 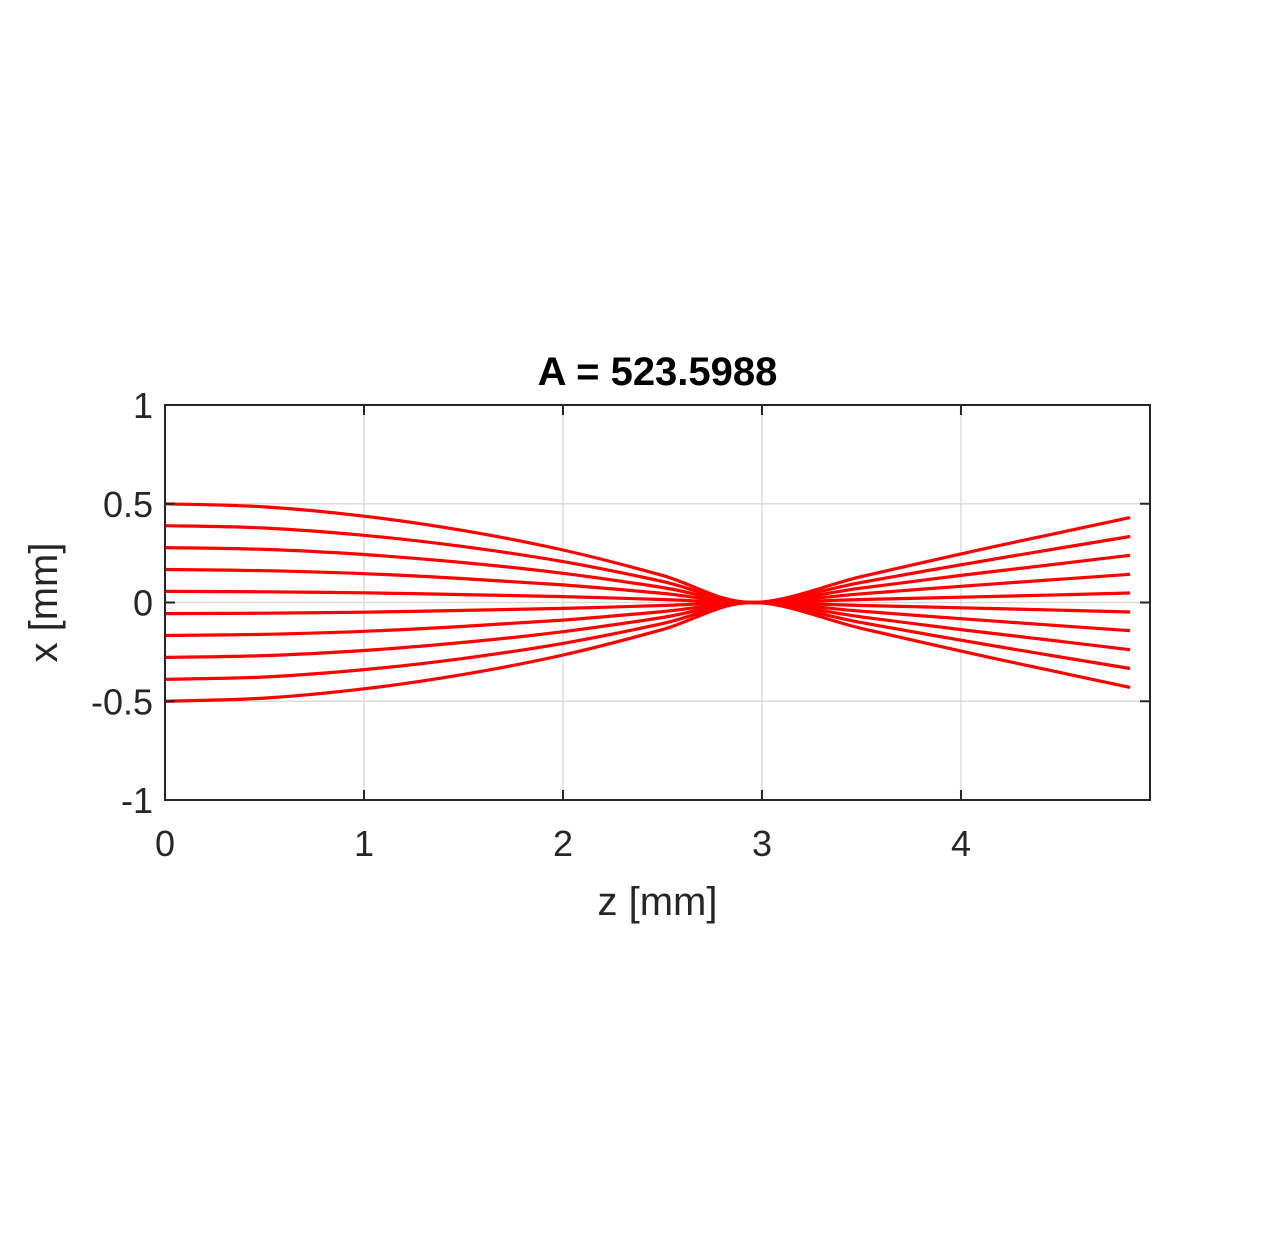 I want to click on series-lines, so click(x=647, y=602).